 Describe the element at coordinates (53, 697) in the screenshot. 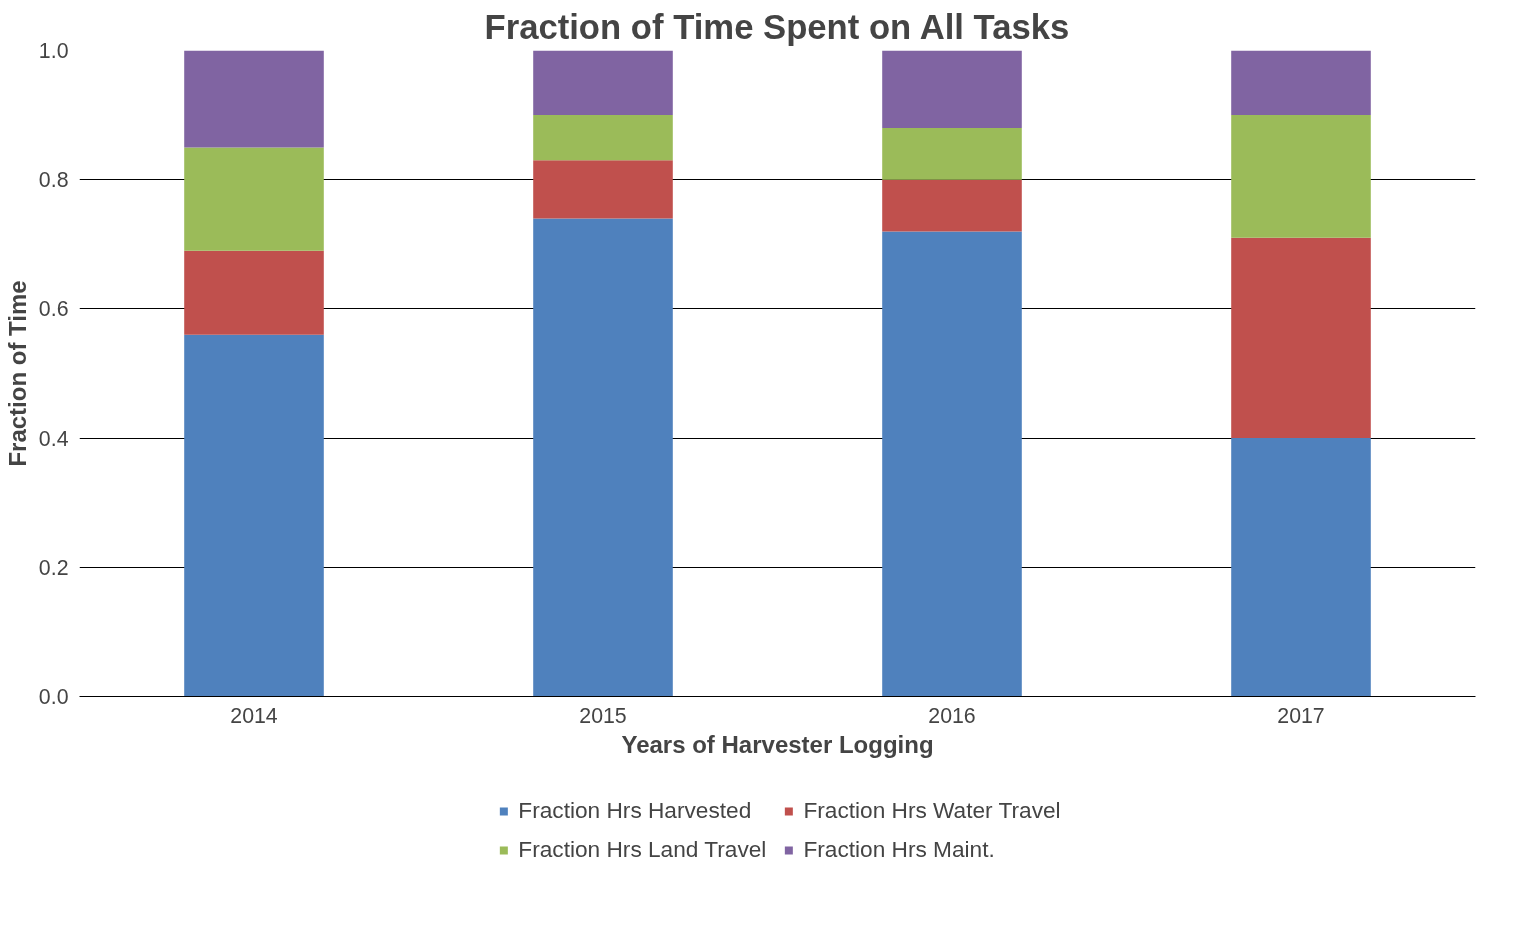

I see `y-tick-label: 0.0` at that location.